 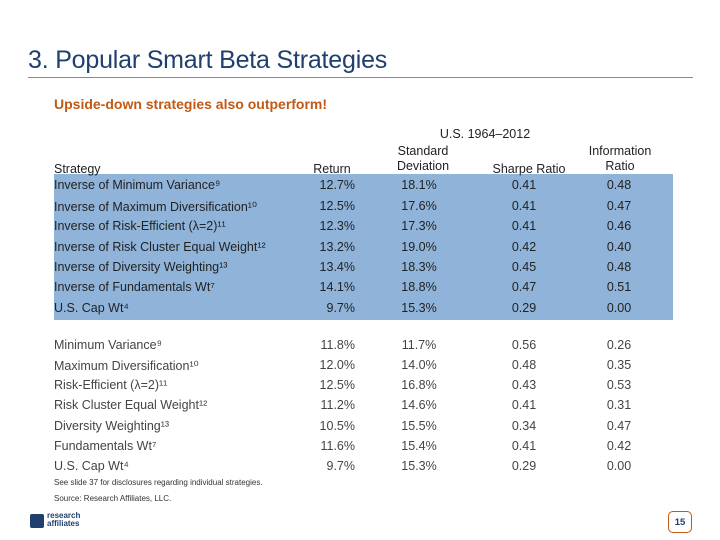 I want to click on header-return: Return, so click(x=332, y=169).